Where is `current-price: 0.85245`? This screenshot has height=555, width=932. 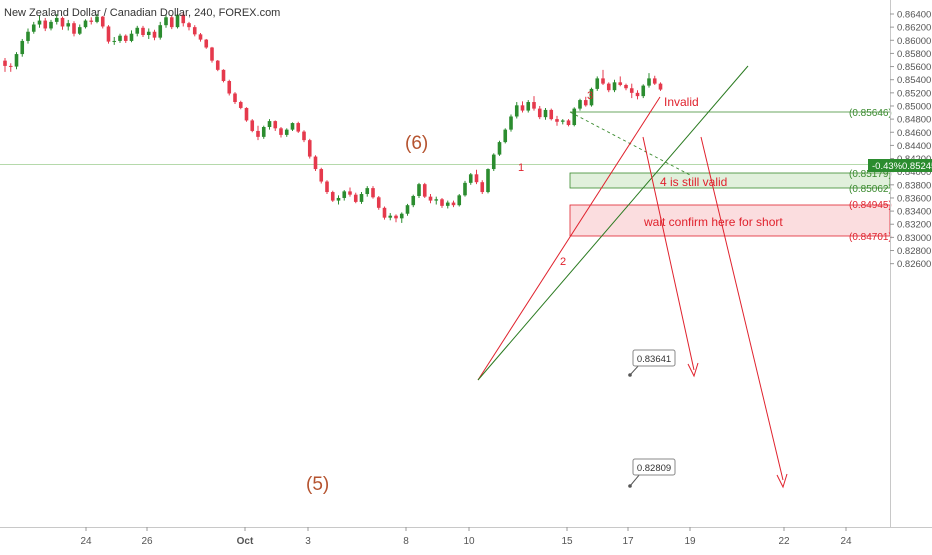
current-price: 0.85245 is located at coordinates (917, 166).